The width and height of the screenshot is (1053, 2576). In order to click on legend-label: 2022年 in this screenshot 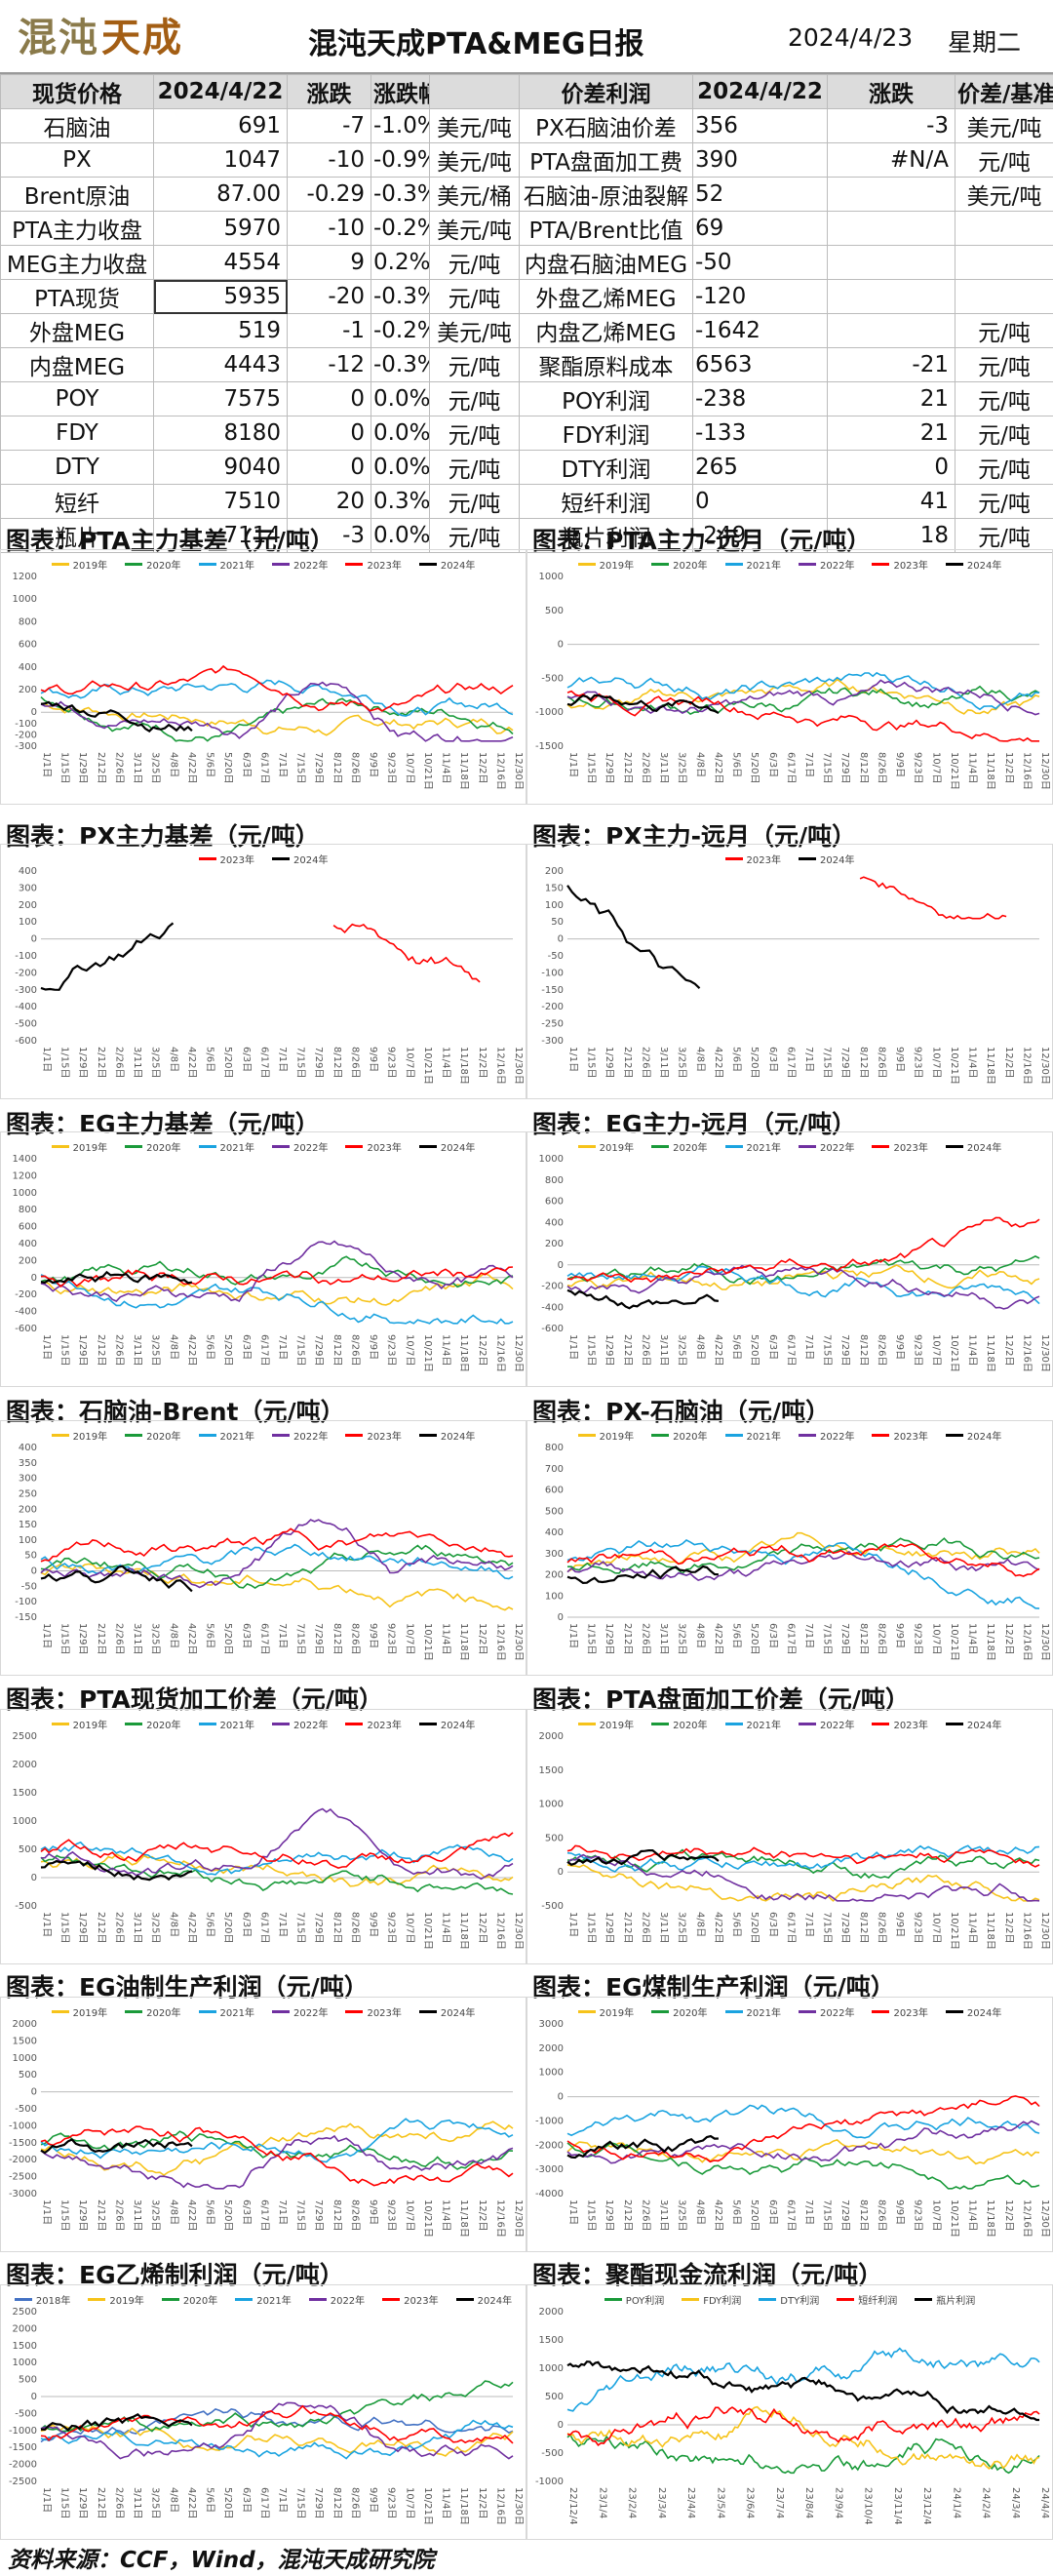, I will do `click(311, 2013)`.